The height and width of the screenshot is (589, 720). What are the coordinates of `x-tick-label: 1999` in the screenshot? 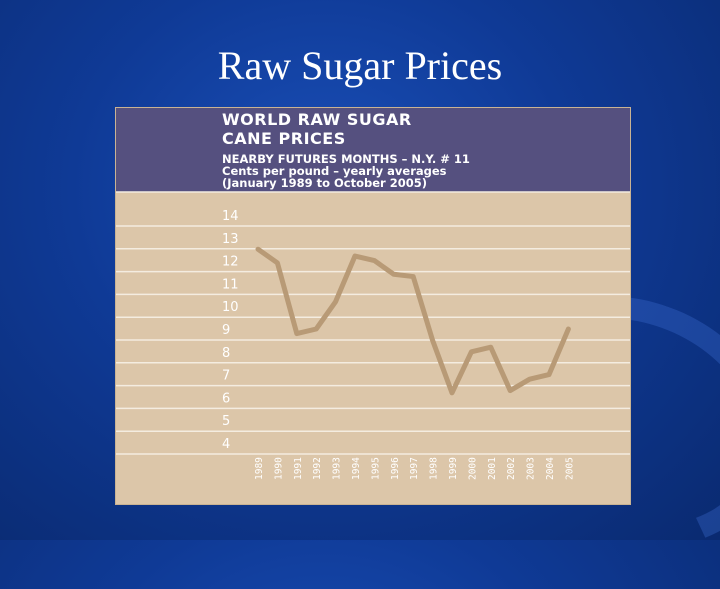 It's located at (453, 468).